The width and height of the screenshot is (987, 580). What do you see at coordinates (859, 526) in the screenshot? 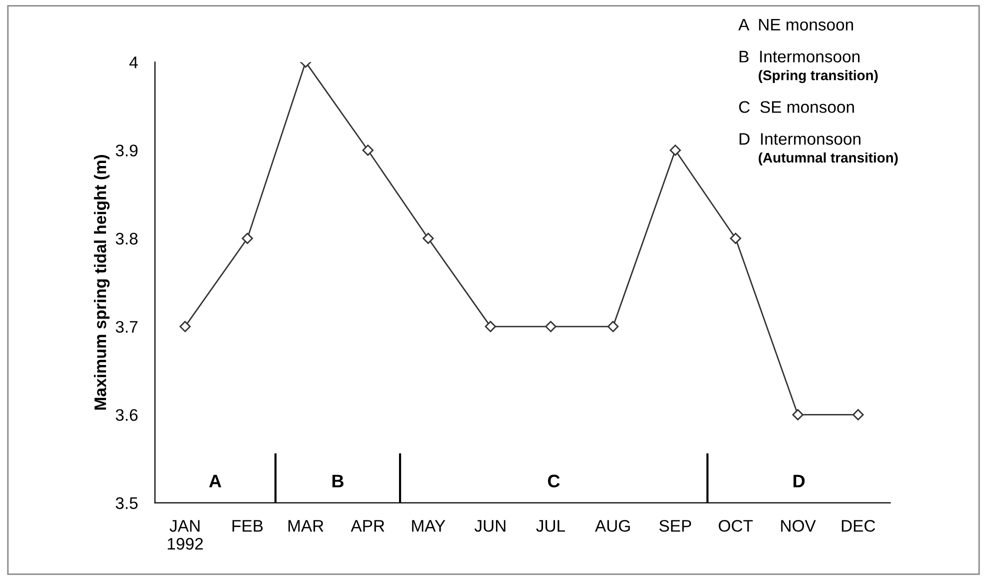
I see `x-tick-label: DEC` at bounding box center [859, 526].